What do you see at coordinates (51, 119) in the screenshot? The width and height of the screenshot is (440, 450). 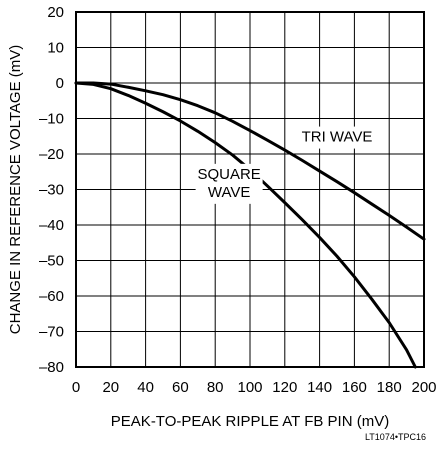 I see `y-tick-label: –10` at bounding box center [51, 119].